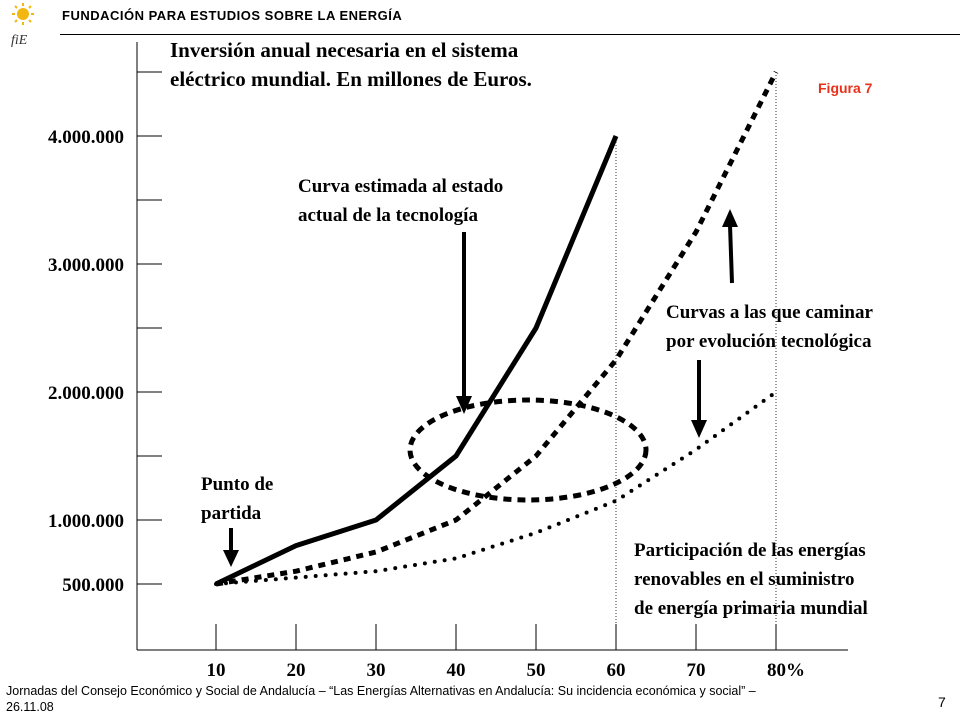 The width and height of the screenshot is (960, 720). What do you see at coordinates (22, 25) in the screenshot?
I see `foundation-logo: fiE` at bounding box center [22, 25].